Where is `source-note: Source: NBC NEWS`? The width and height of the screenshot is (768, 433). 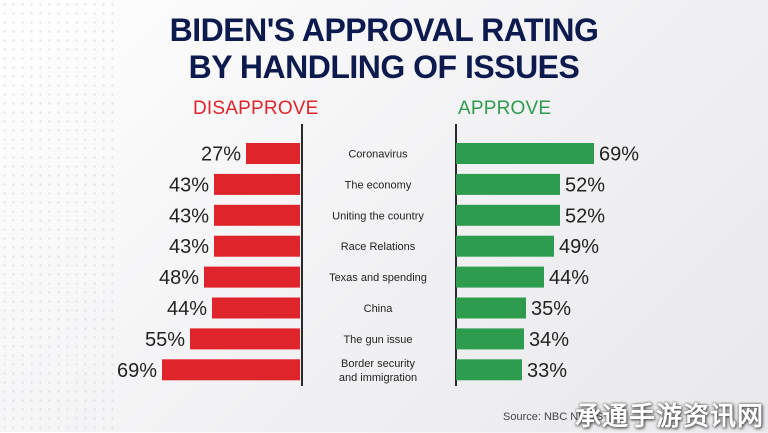
source-note: Source: NBC NEWS is located at coordinates (553, 417).